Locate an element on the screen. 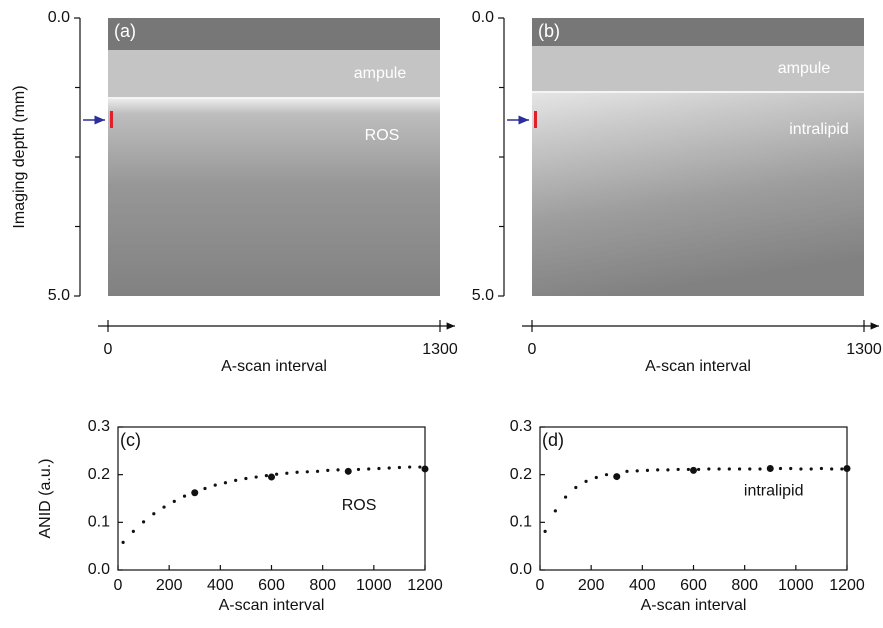 The width and height of the screenshot is (883, 628). layer-label: intralipid is located at coordinates (819, 129).